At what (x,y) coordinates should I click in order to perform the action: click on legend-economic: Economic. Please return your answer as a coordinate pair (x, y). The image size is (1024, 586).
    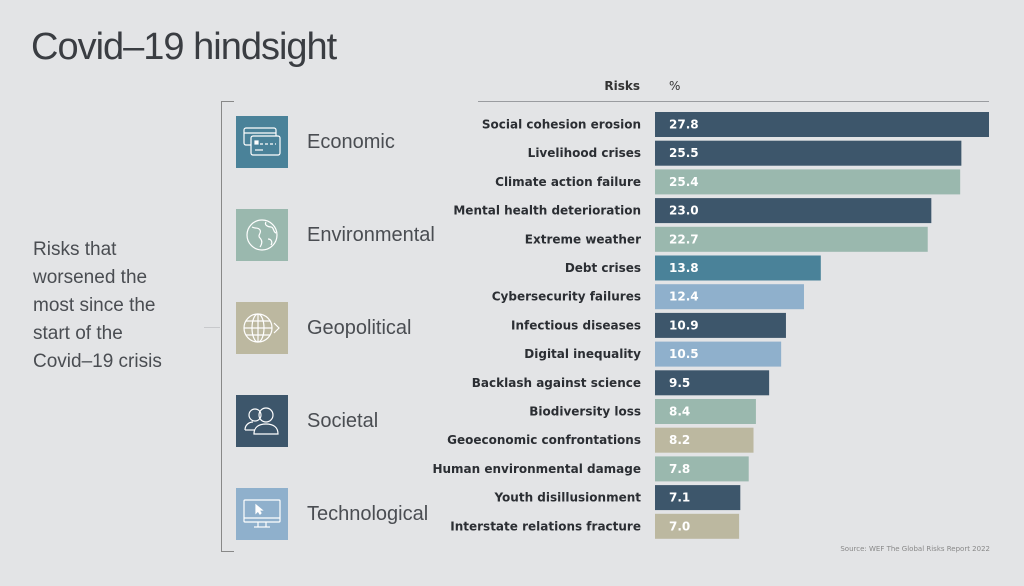
    Looking at the image, I should click on (315, 142).